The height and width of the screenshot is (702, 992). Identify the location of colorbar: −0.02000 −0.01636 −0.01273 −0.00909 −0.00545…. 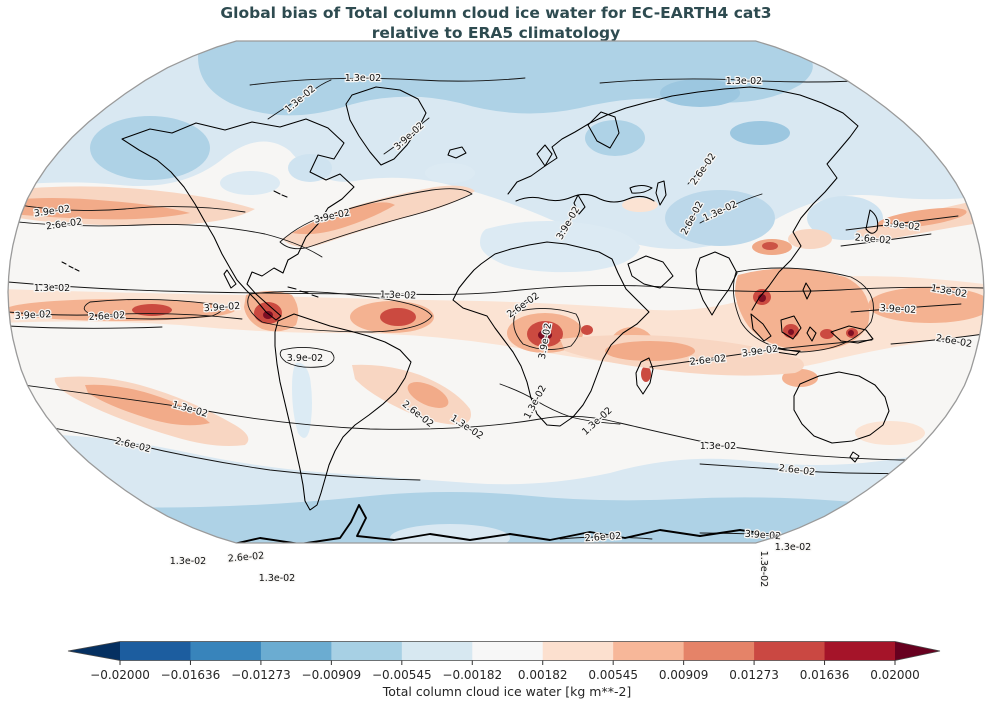
(504, 661).